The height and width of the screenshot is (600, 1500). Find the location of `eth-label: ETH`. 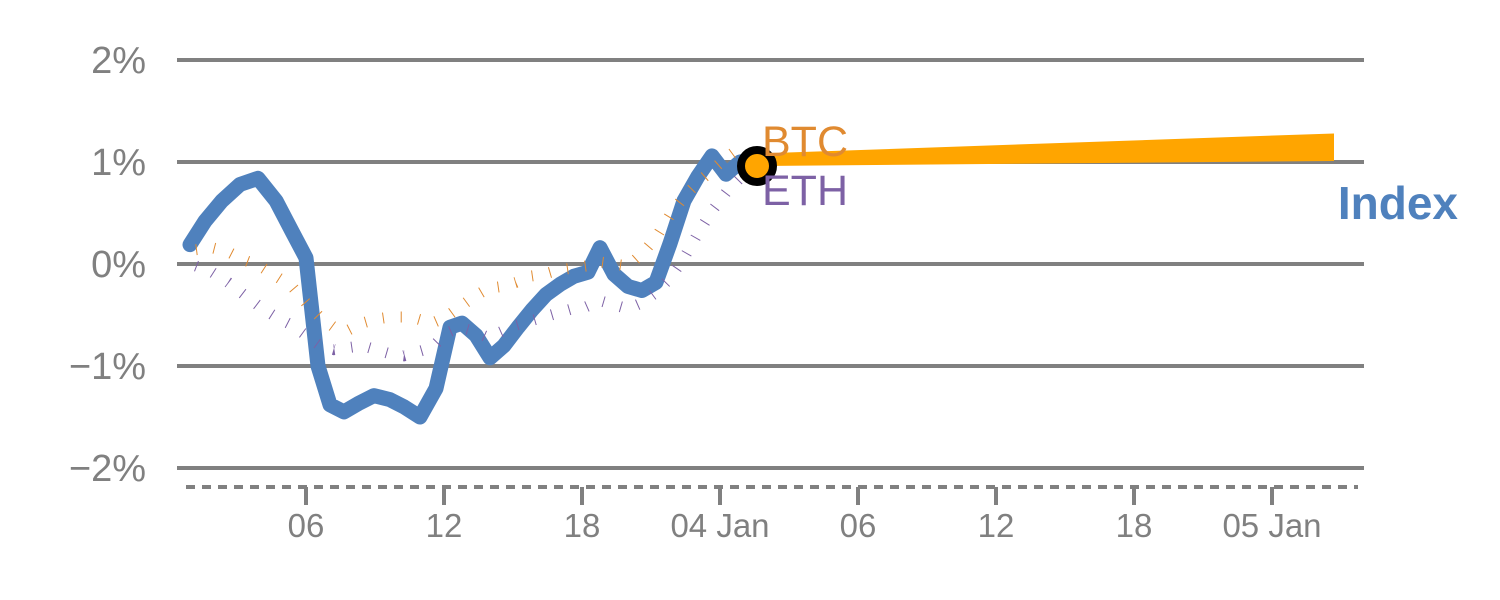

eth-label: ETH is located at coordinates (805, 191).